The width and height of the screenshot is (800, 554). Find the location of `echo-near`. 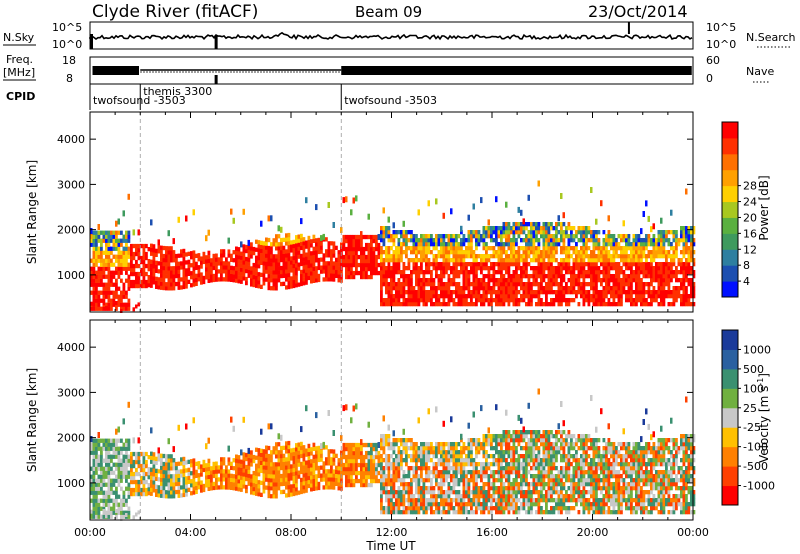

echo-near is located at coordinates (91, 303).